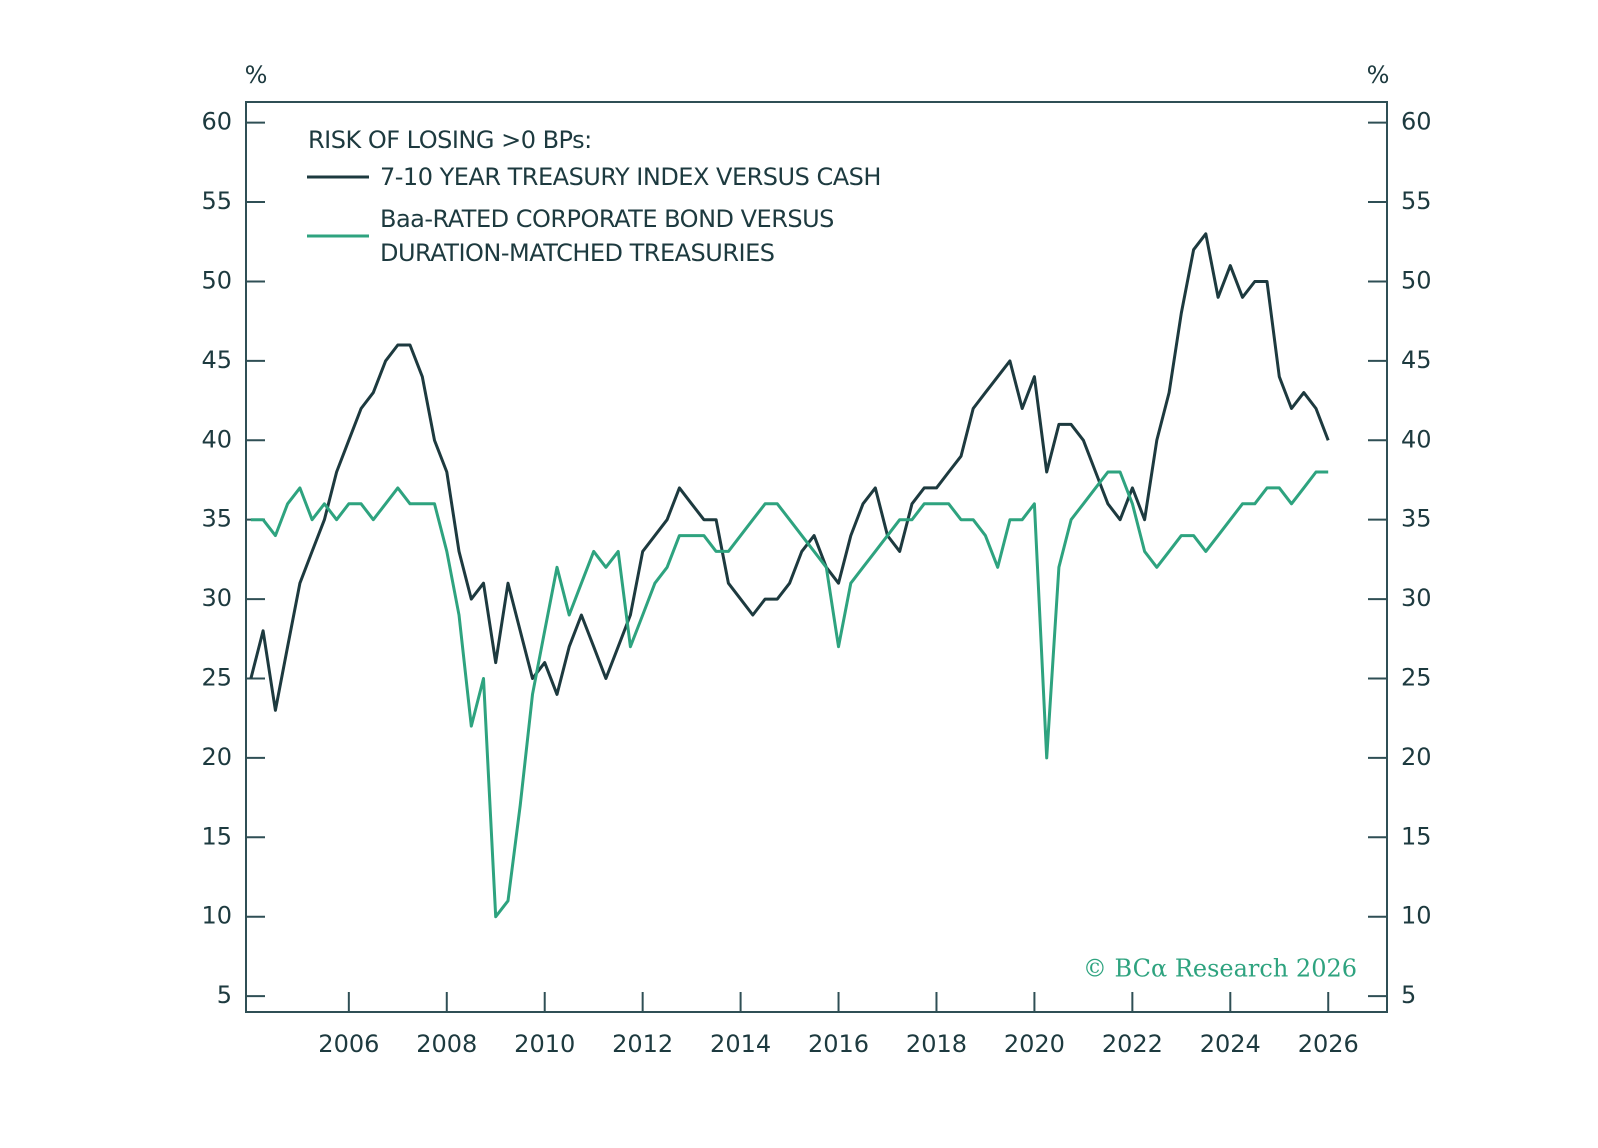  What do you see at coordinates (216, 598) in the screenshot?
I see `y-tick-label: 30` at bounding box center [216, 598].